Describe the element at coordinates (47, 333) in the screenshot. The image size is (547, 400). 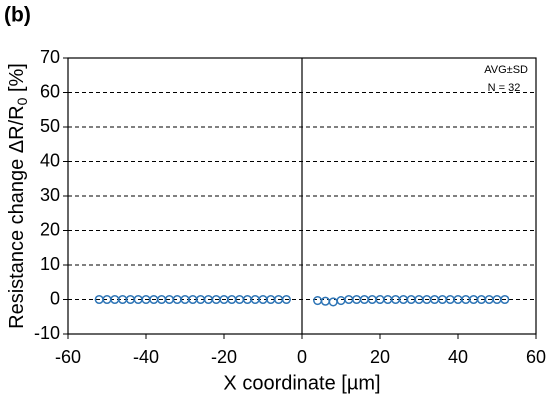
I see `y-tick-label: -10` at that location.